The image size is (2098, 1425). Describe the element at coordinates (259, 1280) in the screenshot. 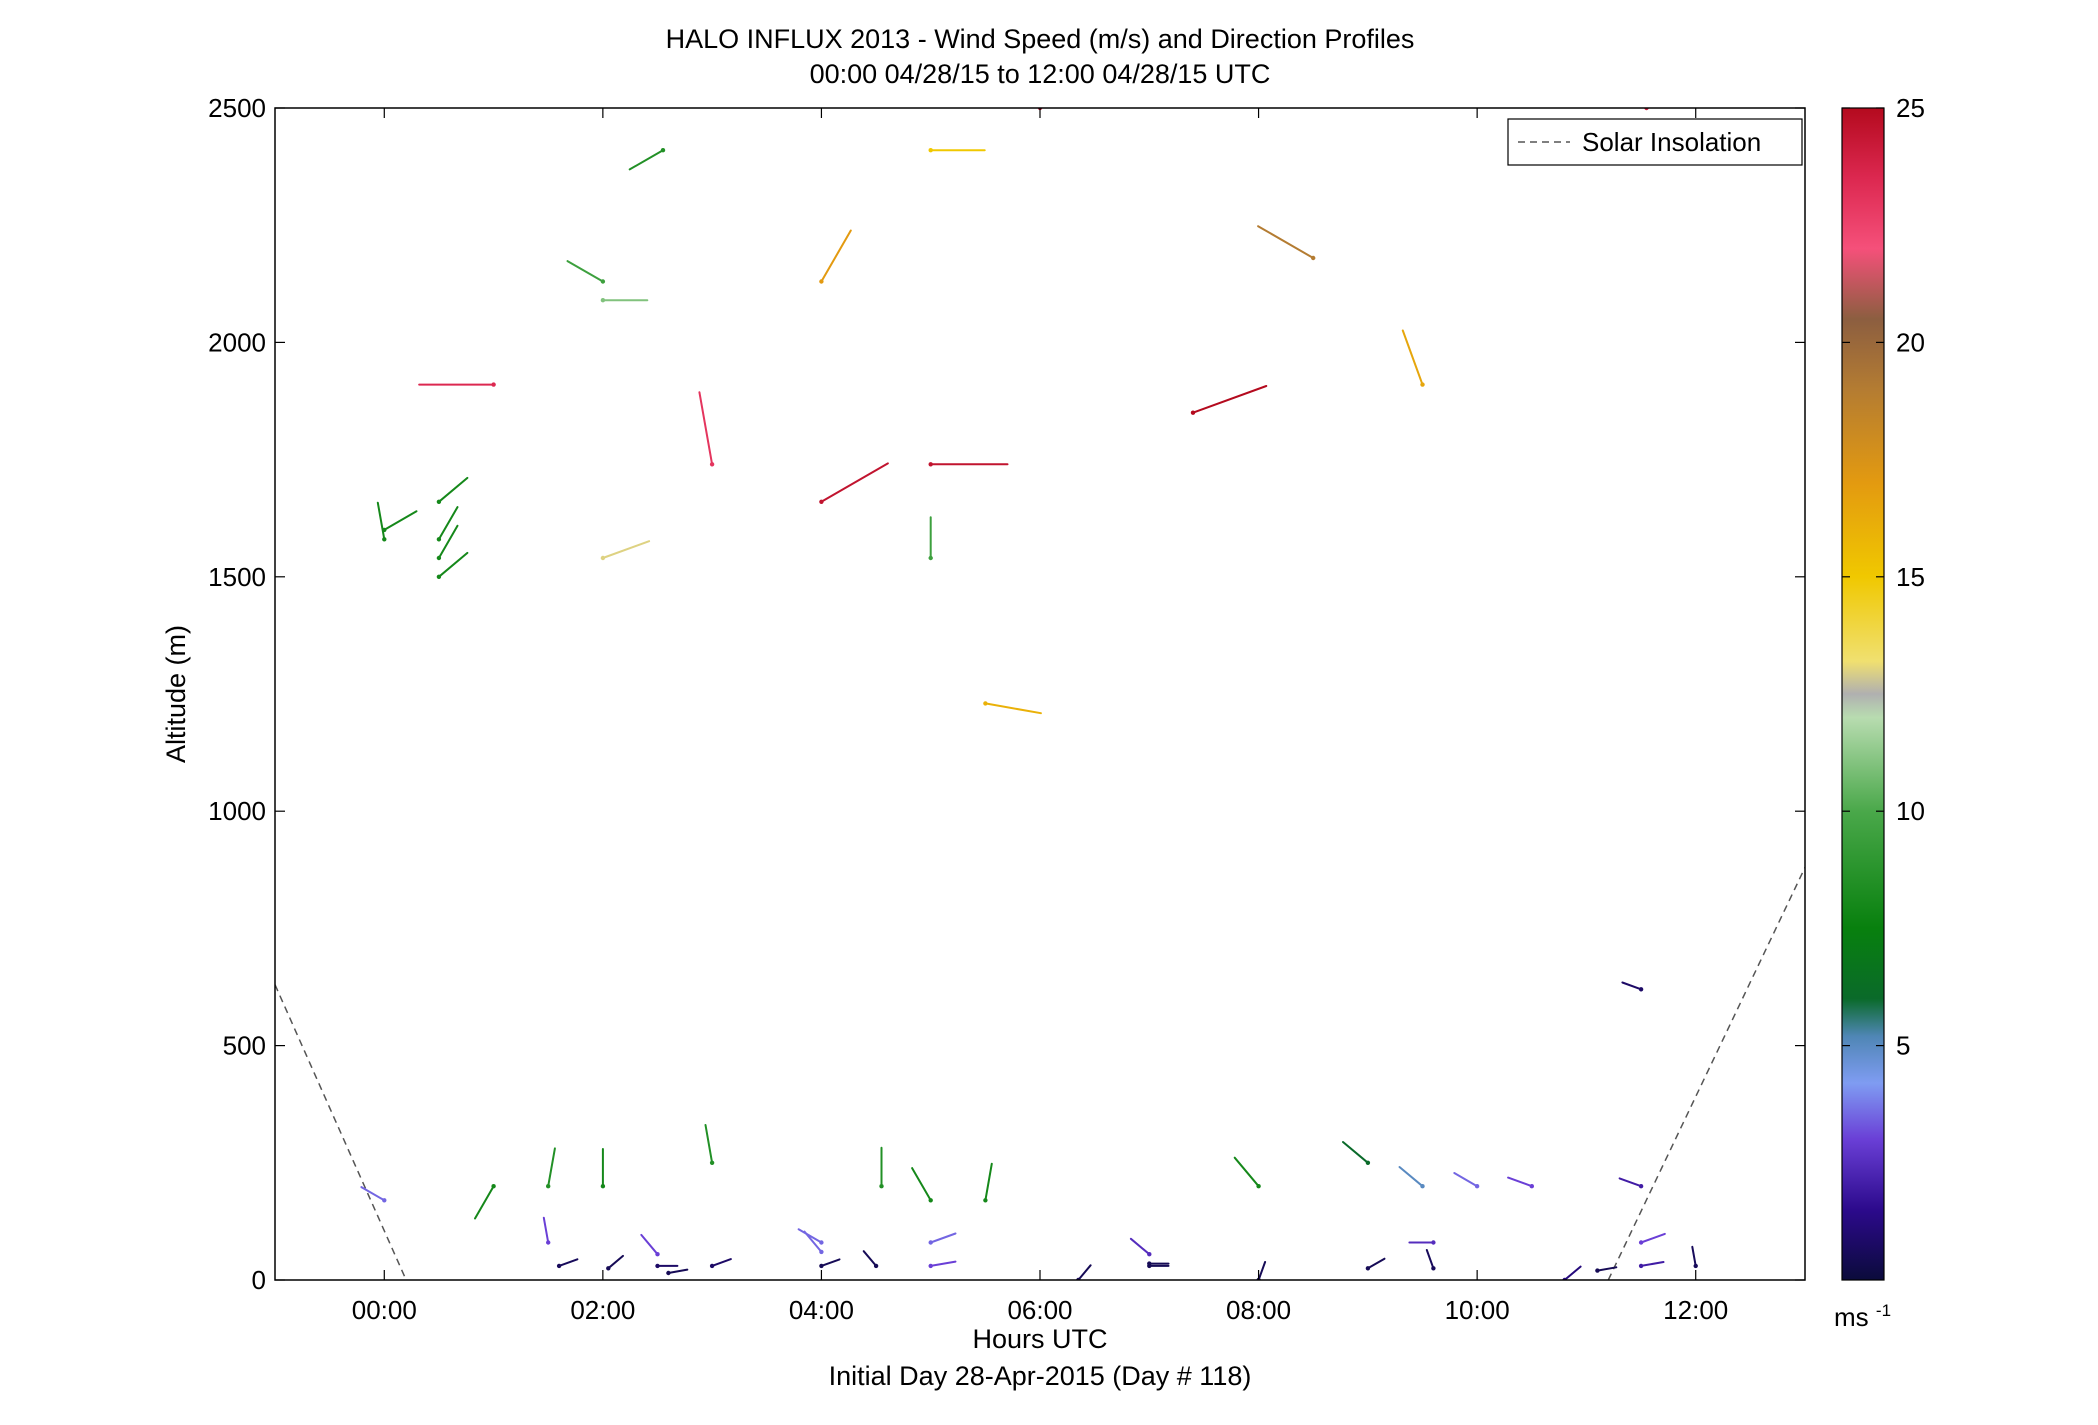

I see `y-tick-label: 0` at that location.